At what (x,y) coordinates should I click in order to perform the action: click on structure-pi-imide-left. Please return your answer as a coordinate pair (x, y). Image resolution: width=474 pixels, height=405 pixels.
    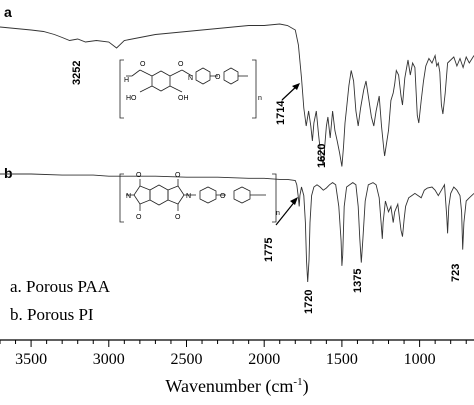
    Looking at the image, I should click on (142, 195).